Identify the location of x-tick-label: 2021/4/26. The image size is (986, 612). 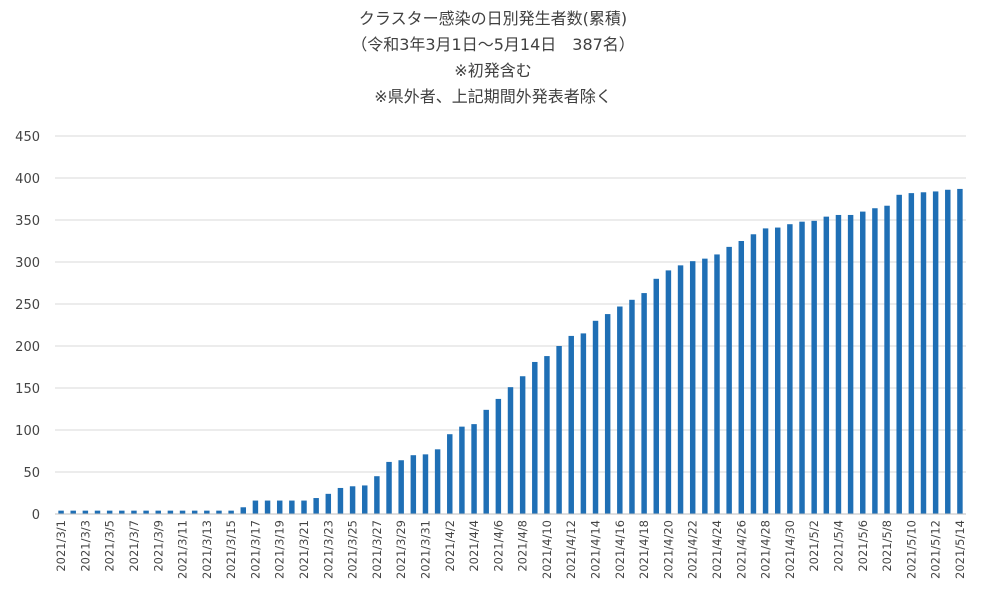
(741, 549).